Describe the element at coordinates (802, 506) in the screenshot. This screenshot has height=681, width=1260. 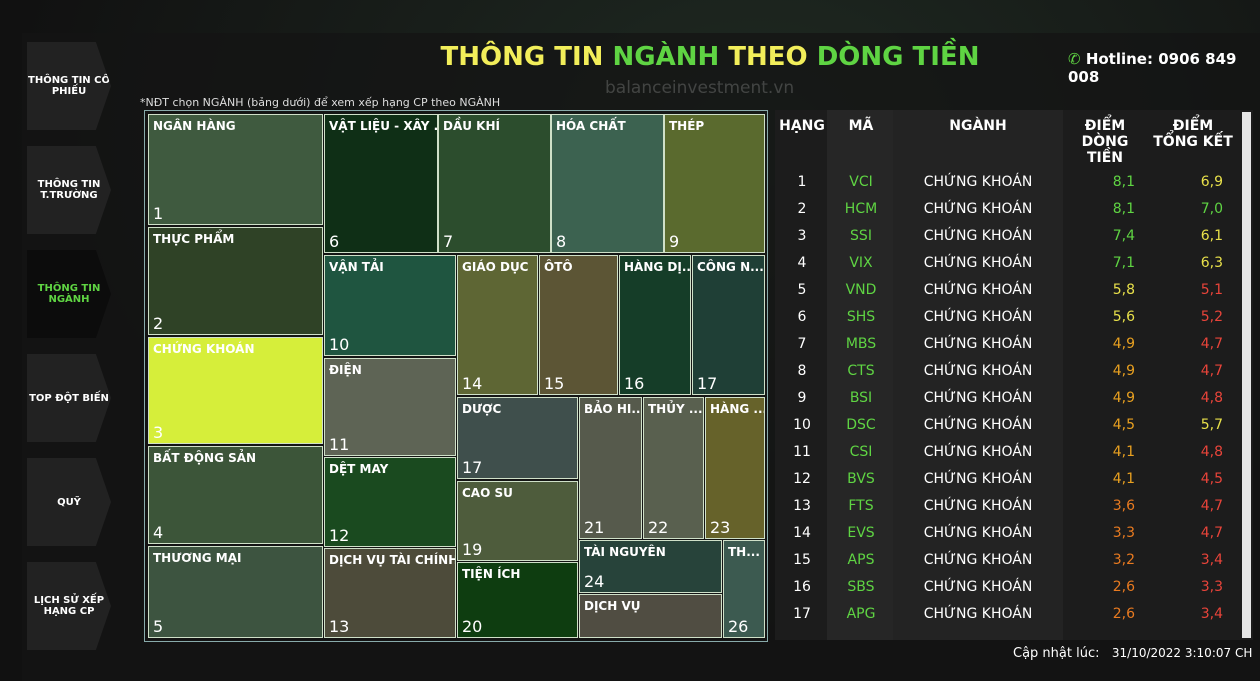
I see `table-cell: 13` at that location.